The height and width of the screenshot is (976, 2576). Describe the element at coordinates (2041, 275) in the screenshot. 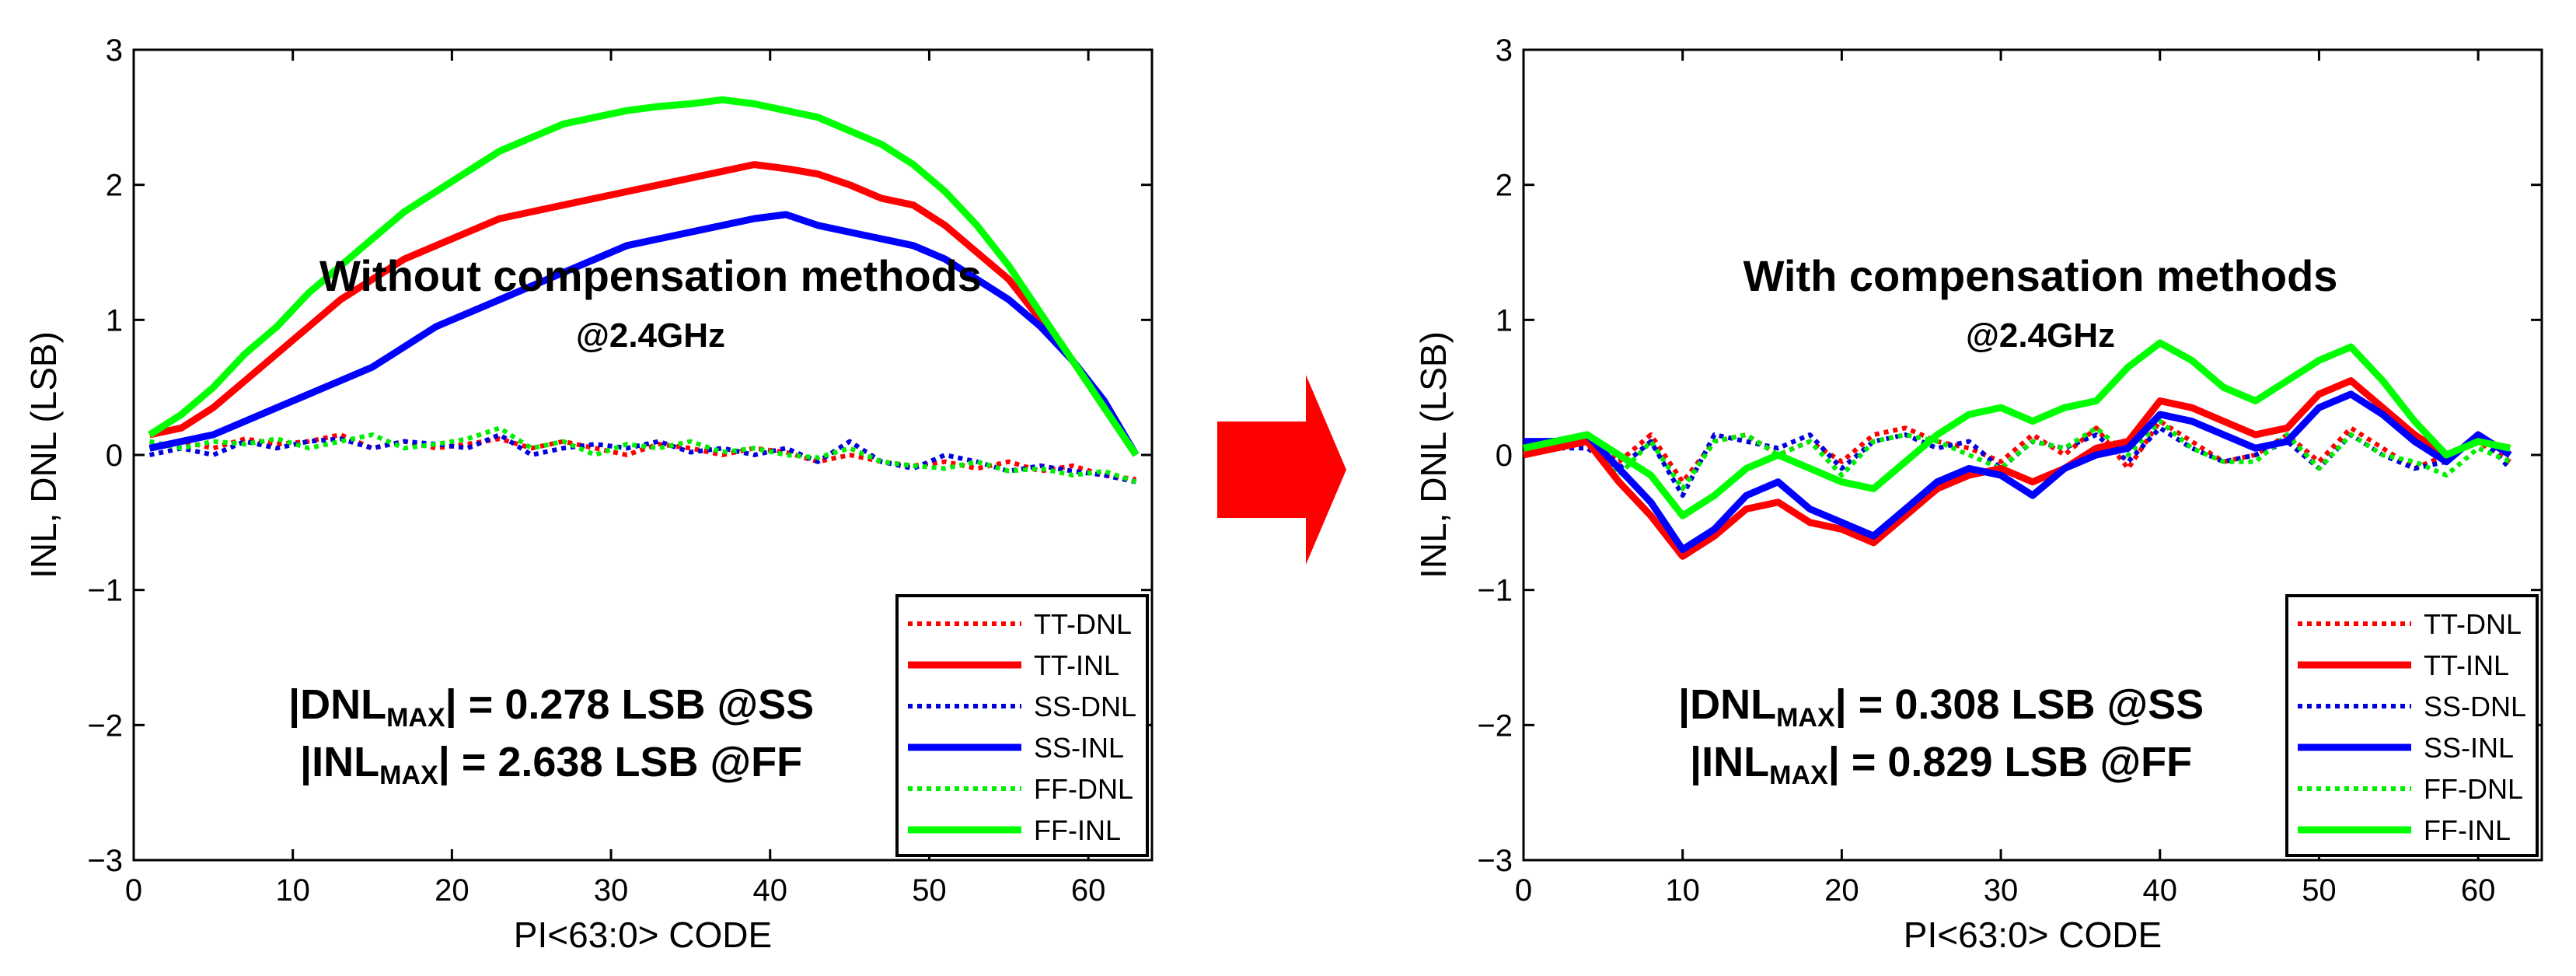

I see `chart-title: With compensation methods` at that location.